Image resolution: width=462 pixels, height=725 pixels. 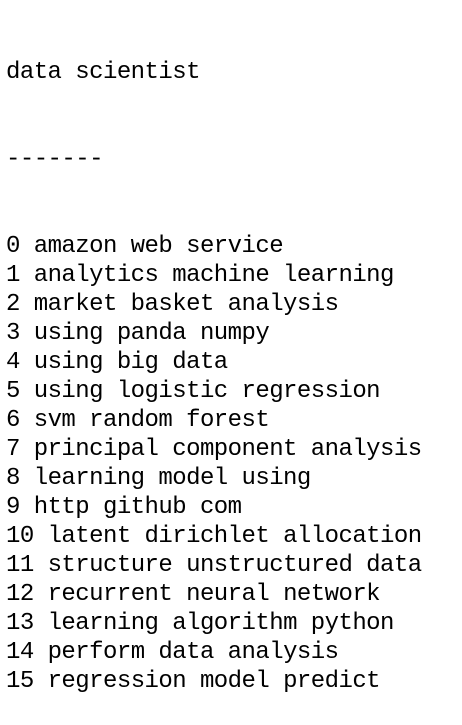 I want to click on topic-list-item: 4 using big data, so click(x=234, y=362).